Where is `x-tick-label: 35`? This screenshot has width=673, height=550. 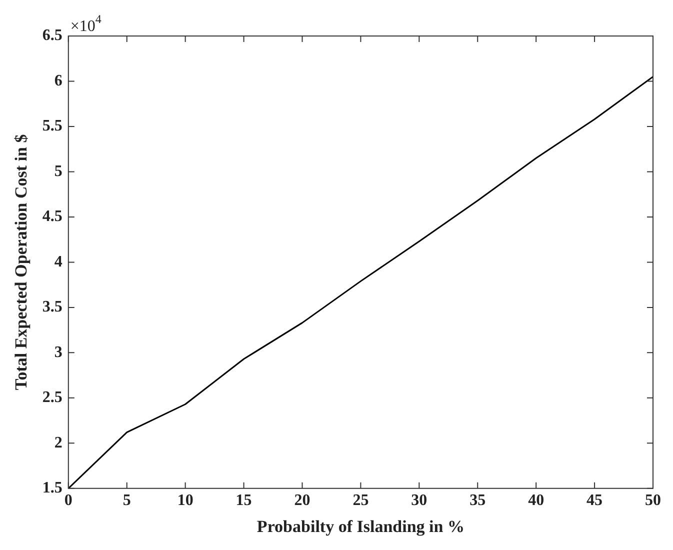 x-tick-label: 35 is located at coordinates (478, 501).